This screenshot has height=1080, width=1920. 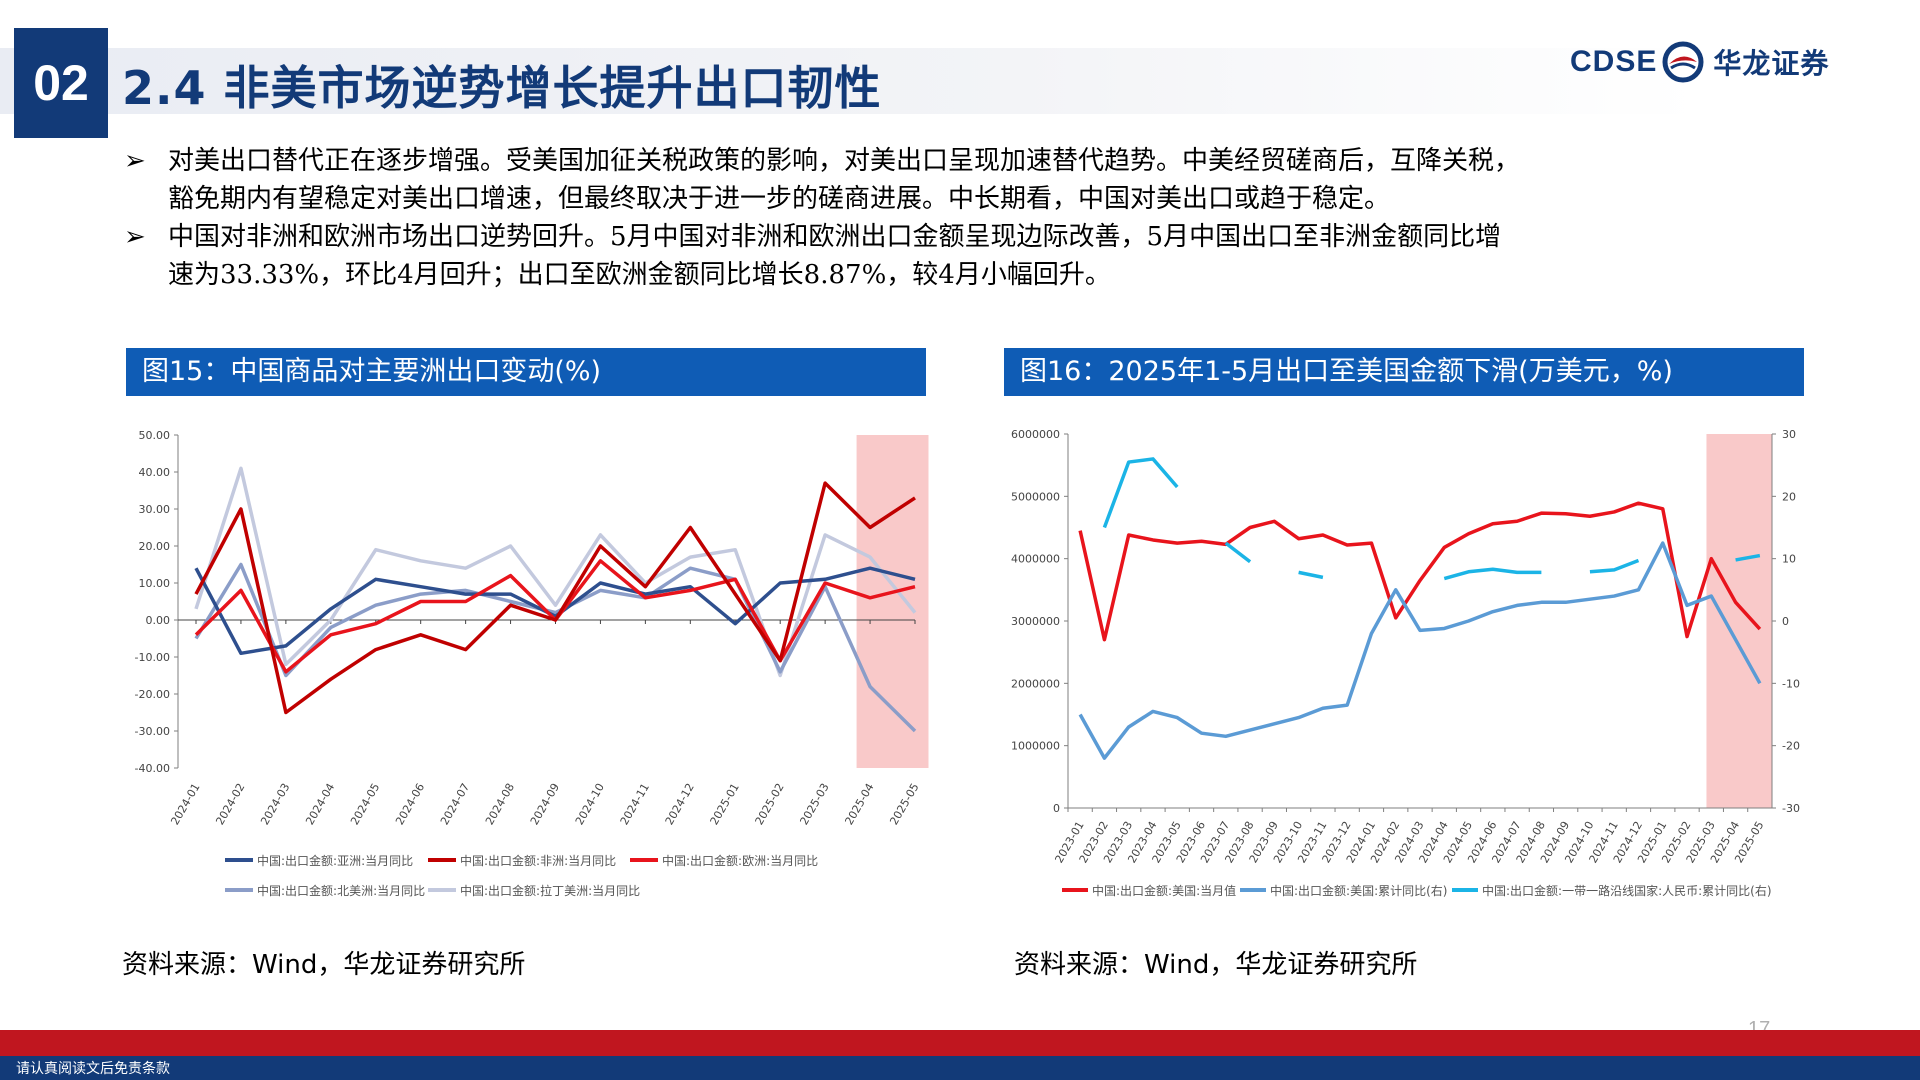 I want to click on y-right-tick-label: 10, so click(x=1789, y=559).